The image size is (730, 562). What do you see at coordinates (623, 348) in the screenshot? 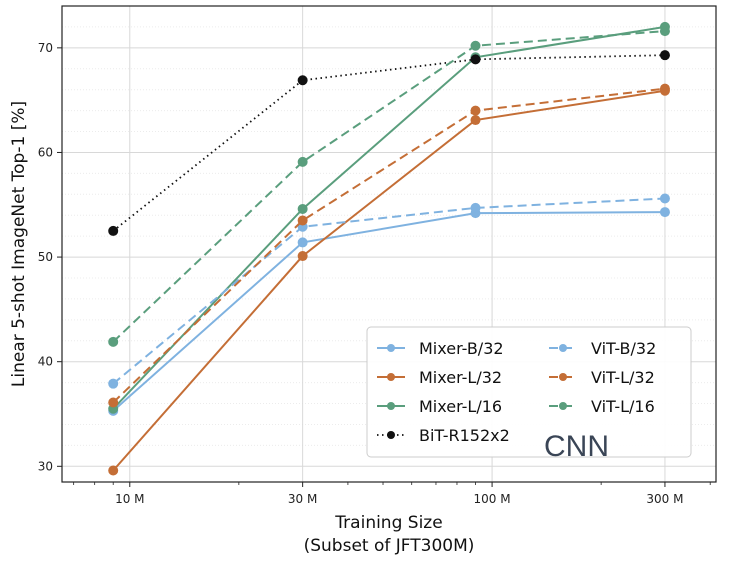
I see `legend-label-vit-b-32: ViT-B/32` at bounding box center [623, 348].